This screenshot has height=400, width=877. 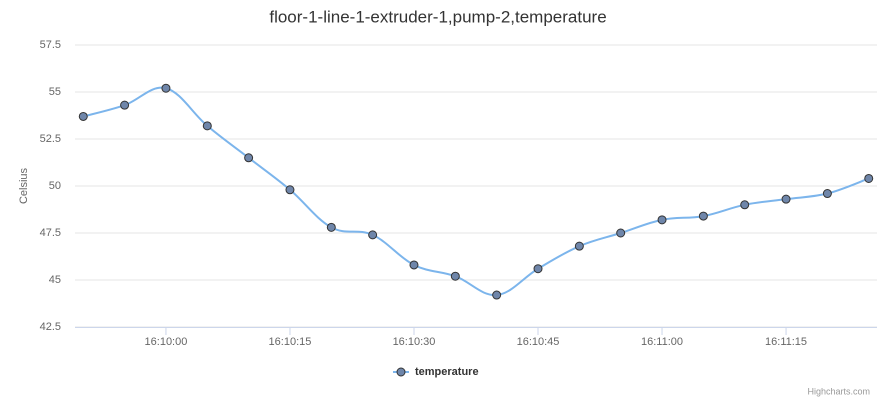 What do you see at coordinates (50, 139) in the screenshot?
I see `y-tick-label: 52.5` at bounding box center [50, 139].